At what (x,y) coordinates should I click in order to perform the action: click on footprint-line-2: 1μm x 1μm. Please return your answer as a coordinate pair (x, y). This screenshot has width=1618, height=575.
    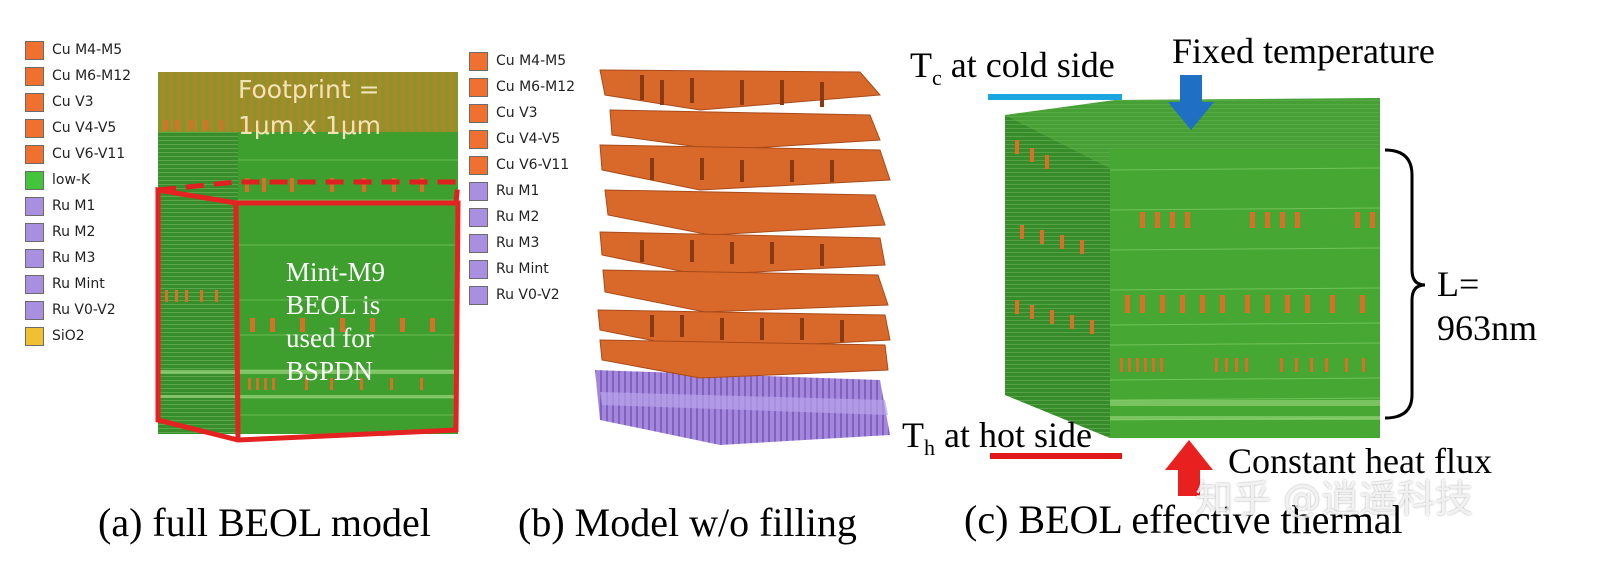
    Looking at the image, I should click on (310, 125).